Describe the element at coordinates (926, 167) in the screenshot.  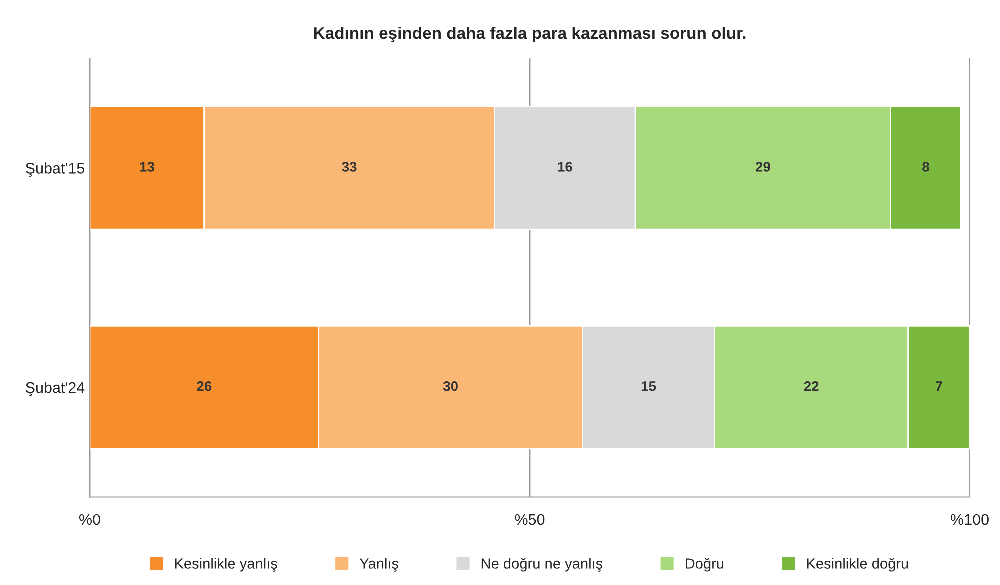
I see `data-label: 8` at that location.